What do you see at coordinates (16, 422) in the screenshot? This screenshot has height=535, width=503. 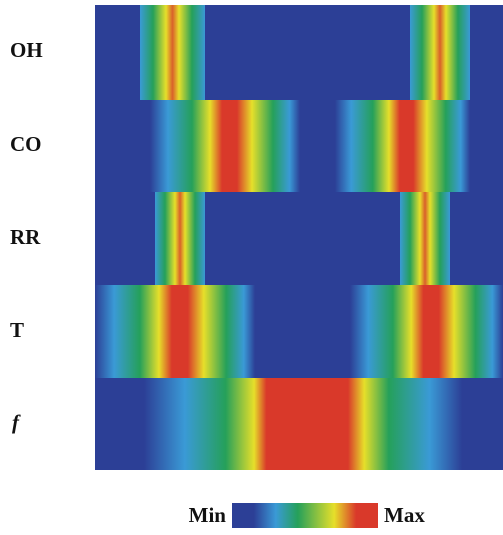 I see `row-label: f` at bounding box center [16, 422].